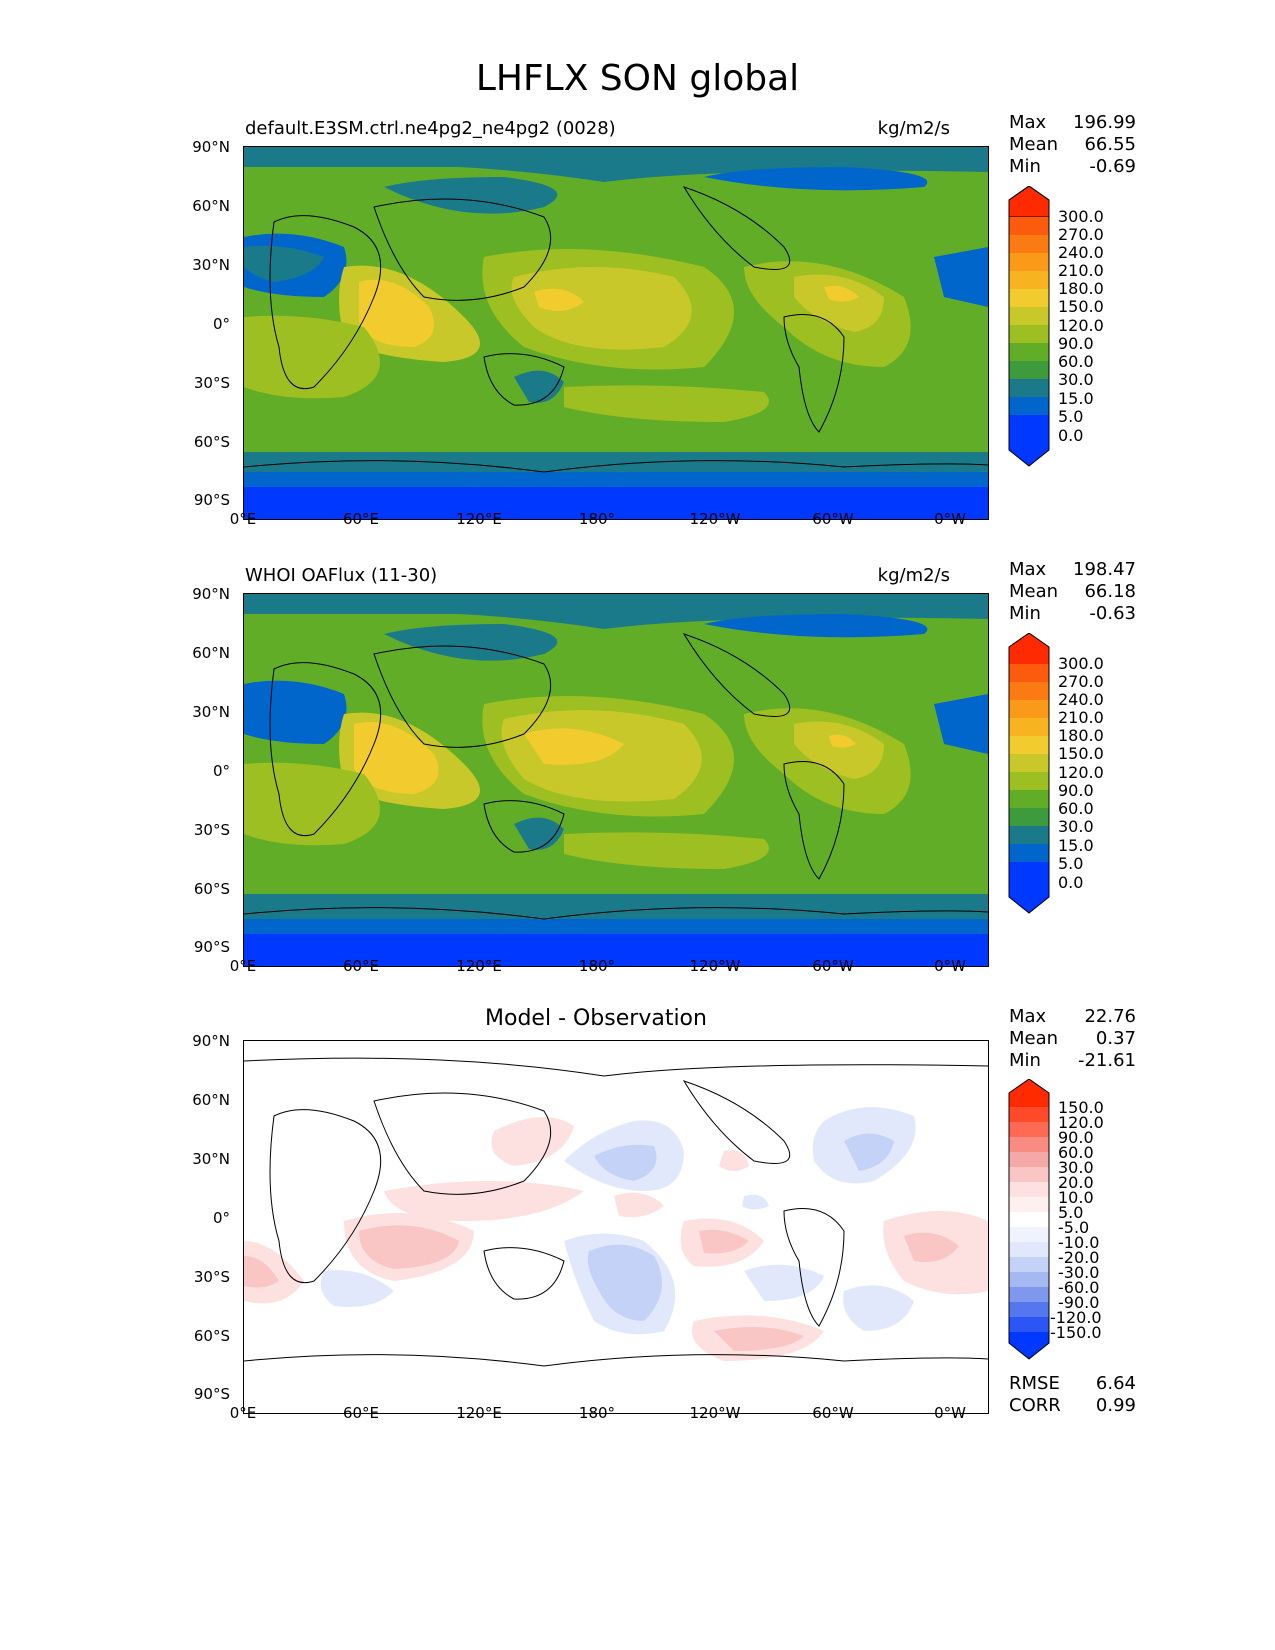  What do you see at coordinates (479, 966) in the screenshot?
I see `panel-2-lon-tick: 120°E` at bounding box center [479, 966].